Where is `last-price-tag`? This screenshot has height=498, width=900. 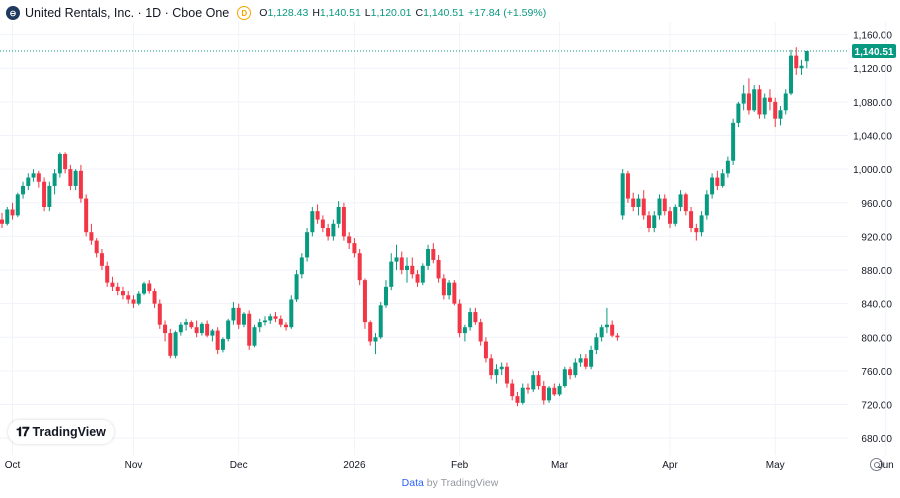 last-price-tag is located at coordinates (874, 50).